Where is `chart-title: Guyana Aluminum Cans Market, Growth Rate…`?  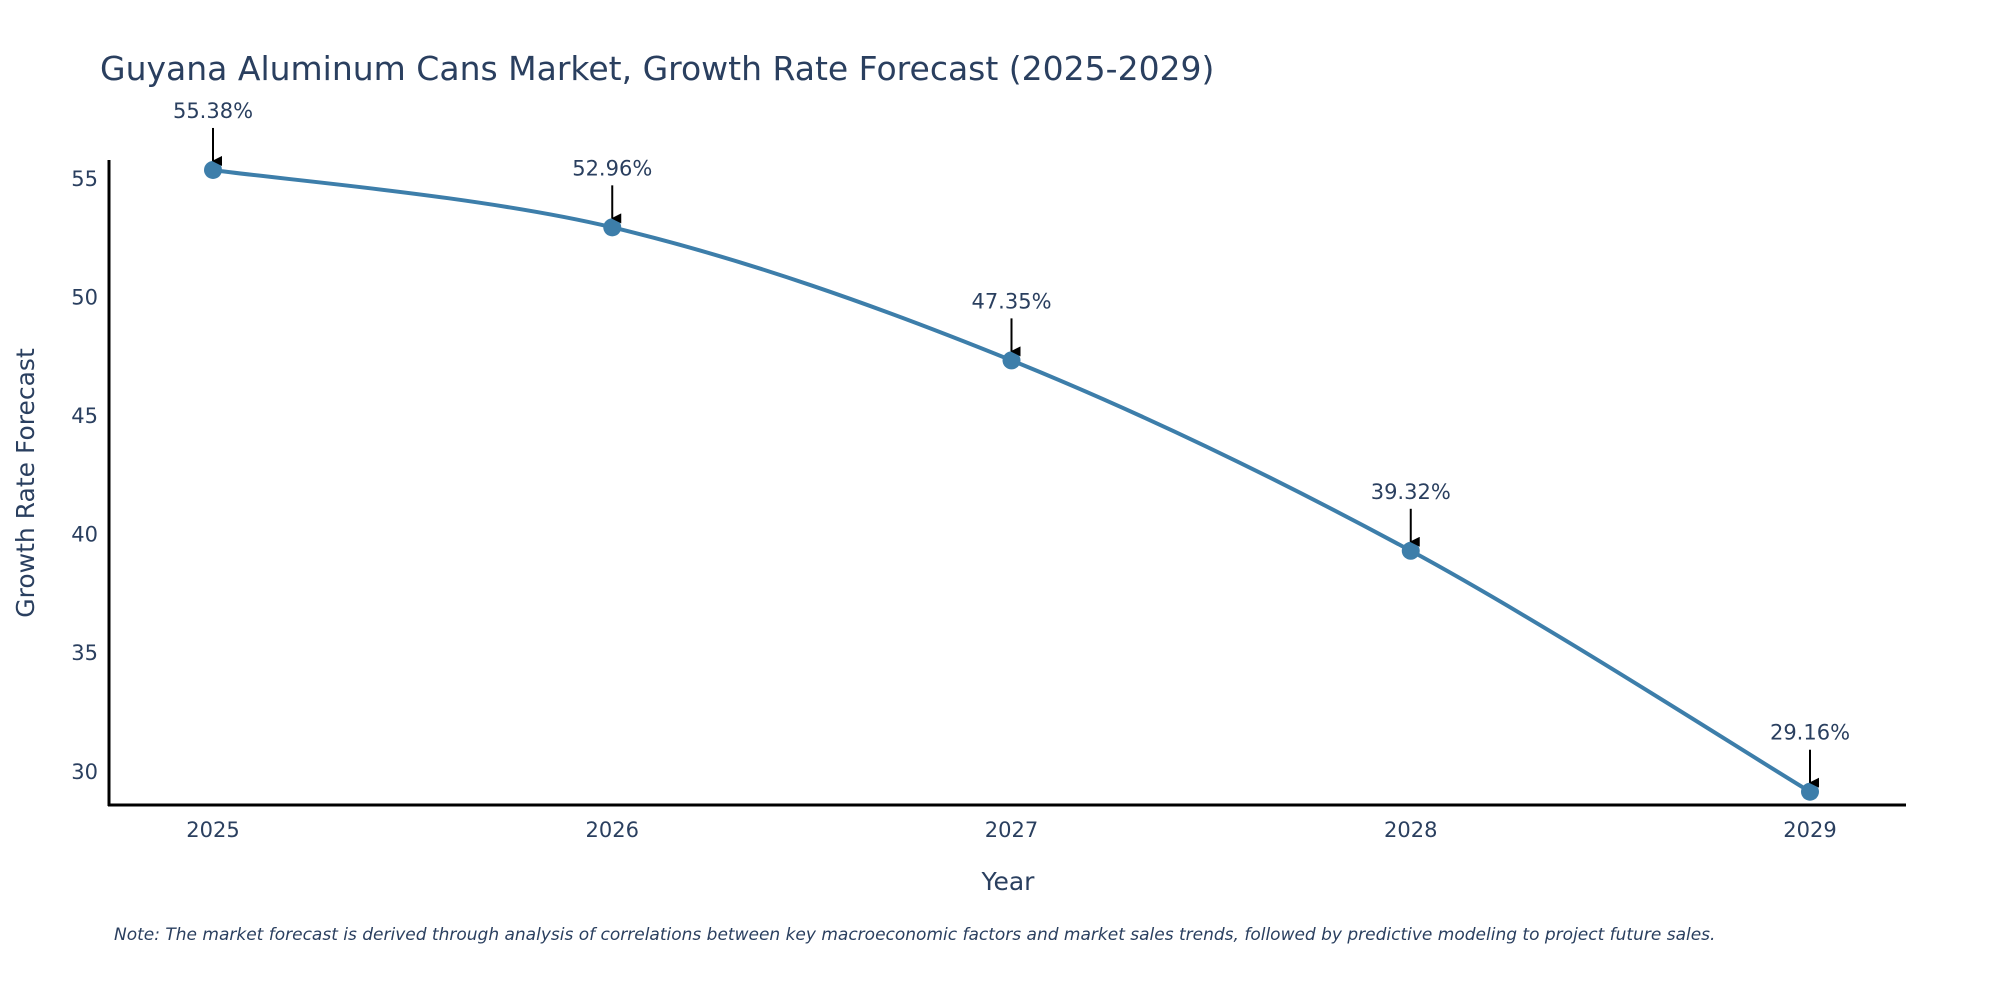 chart-title: Guyana Aluminum Cans Market, Growth Rate… is located at coordinates (657, 68).